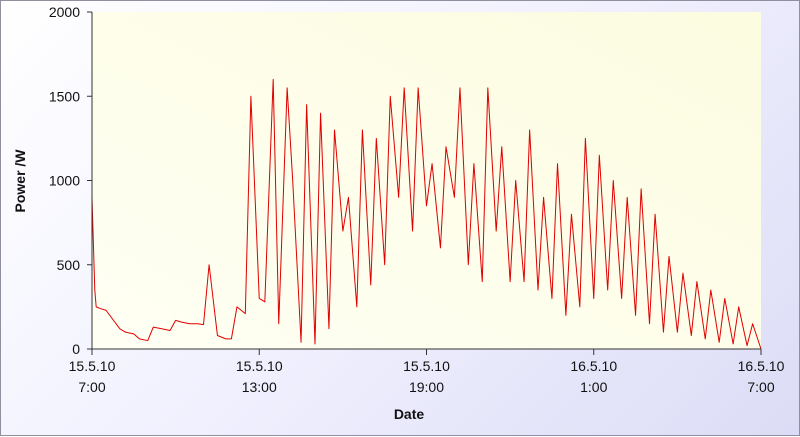 This screenshot has height=437, width=800. I want to click on y-tick-label: 500, so click(69, 265).